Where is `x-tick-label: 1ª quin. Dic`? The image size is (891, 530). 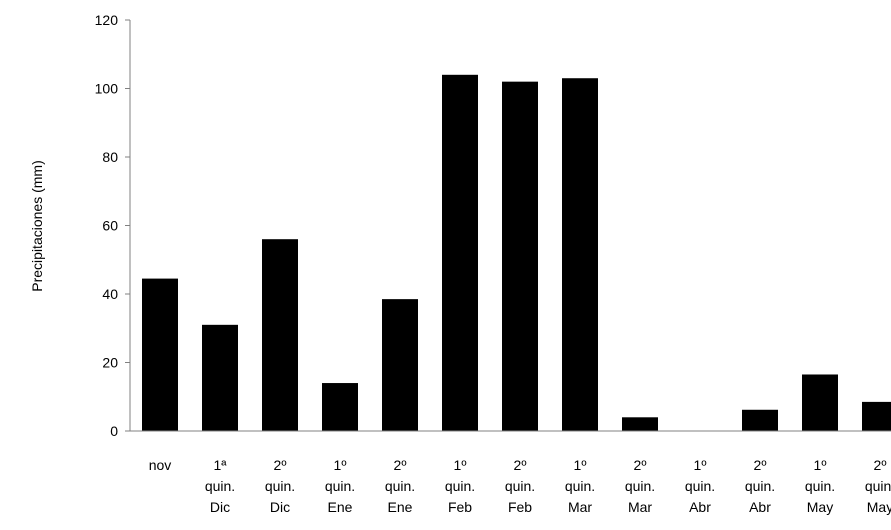
x-tick-label: 1ª quin. Dic is located at coordinates (220, 486).